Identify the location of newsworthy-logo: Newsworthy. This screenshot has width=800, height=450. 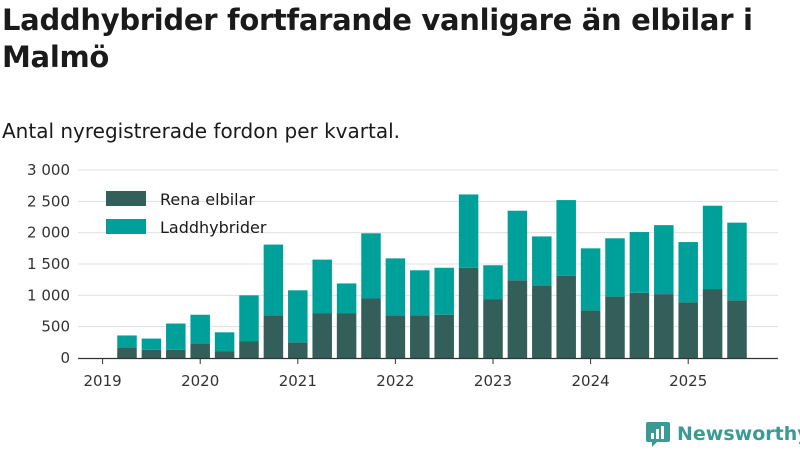
(722, 434).